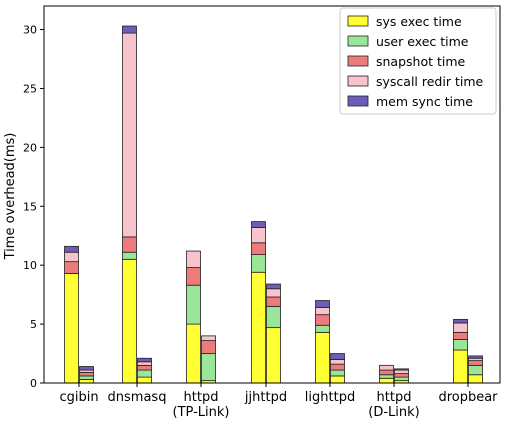  I want to click on bar-segment-g4-b0-s1, so click(322, 328).